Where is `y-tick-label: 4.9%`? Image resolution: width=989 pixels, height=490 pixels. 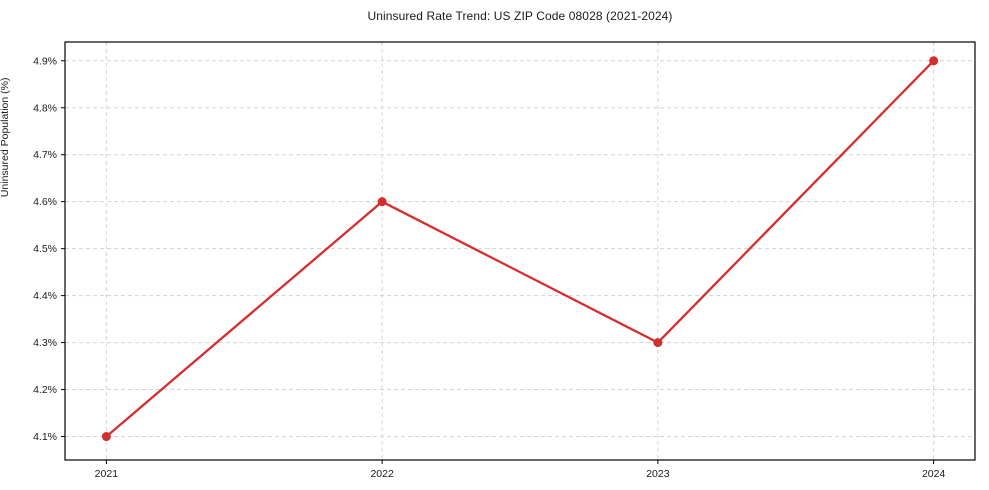
y-tick-label: 4.9% is located at coordinates (45, 61).